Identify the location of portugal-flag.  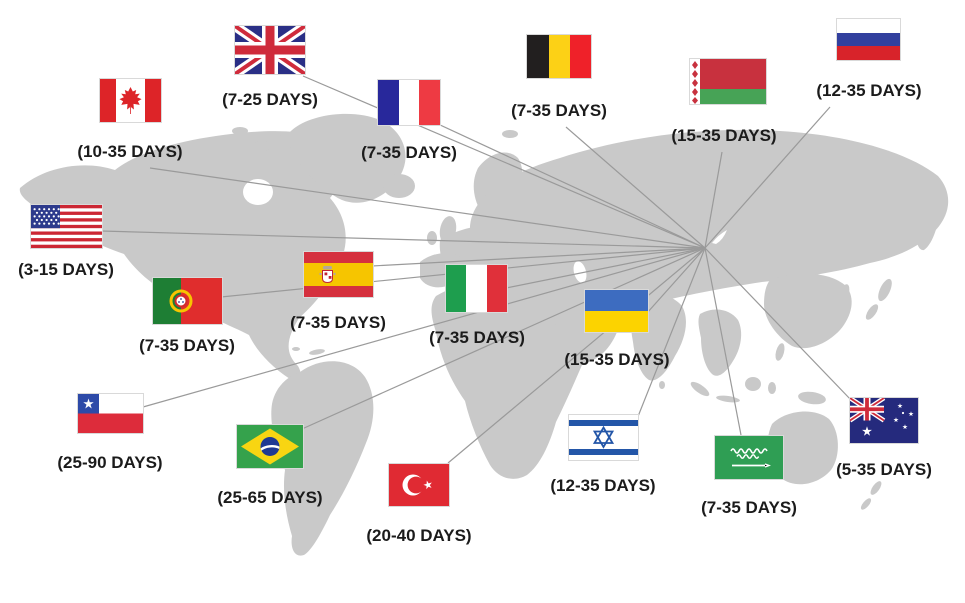
(187, 301).